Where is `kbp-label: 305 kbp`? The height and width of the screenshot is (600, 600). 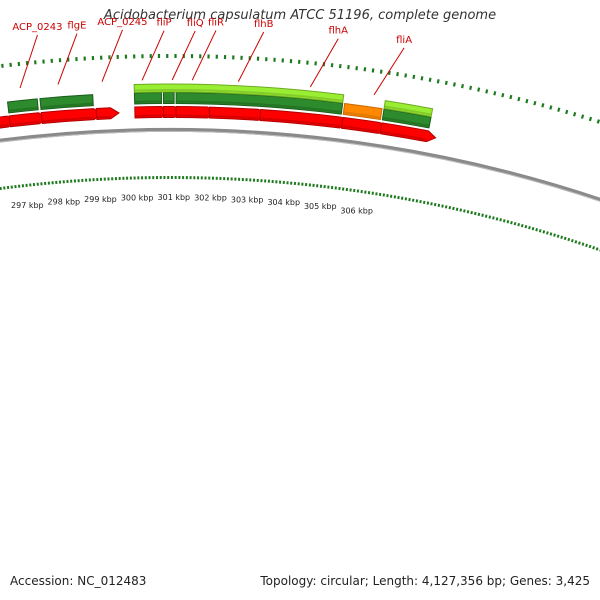
kbp-label: 305 kbp is located at coordinates (320, 206).